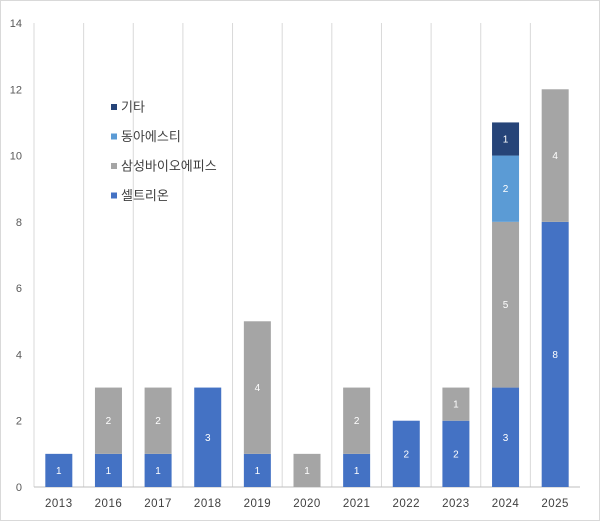 The height and width of the screenshot is (521, 600). Describe the element at coordinates (208, 504) in the screenshot. I see `x-tick-label: 2018` at that location.